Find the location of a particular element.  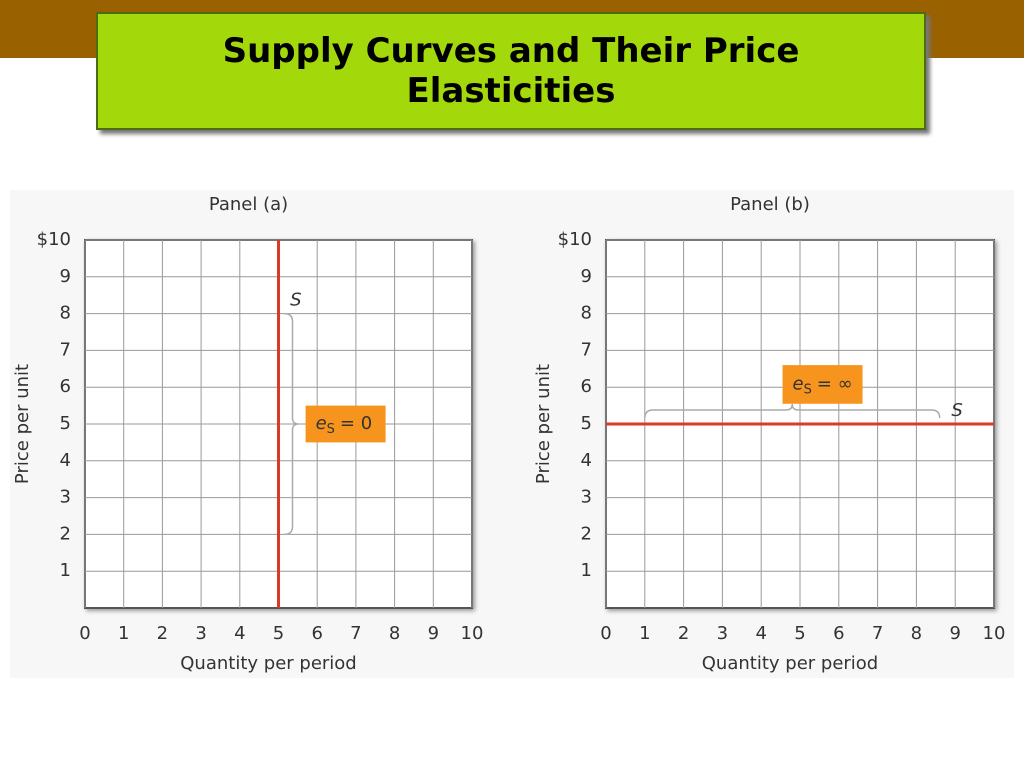

annotation-relation: = ∞ is located at coordinates (835, 383).